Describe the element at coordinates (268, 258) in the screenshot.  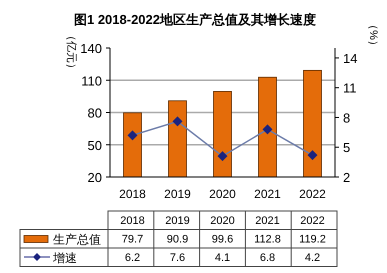
I see `data-label: 6.8` at that location.